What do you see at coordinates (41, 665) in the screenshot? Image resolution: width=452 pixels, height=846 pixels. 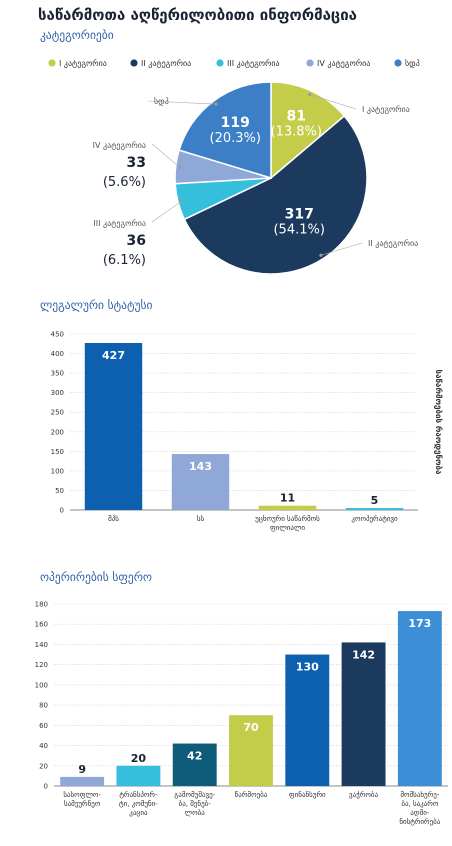 I see `y-tick-label: 120` at bounding box center [41, 665].